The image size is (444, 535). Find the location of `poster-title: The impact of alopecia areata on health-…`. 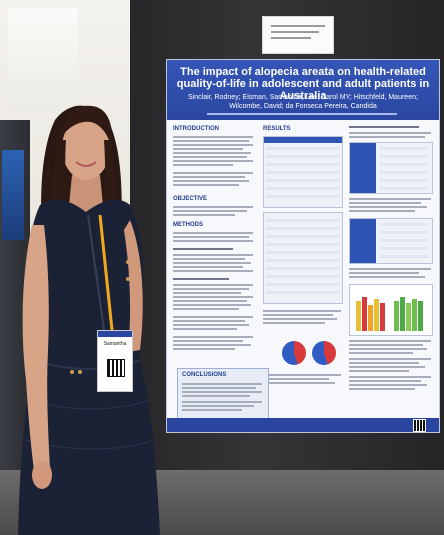

poster-title: The impact of alopecia areata on health-… is located at coordinates (303, 84).